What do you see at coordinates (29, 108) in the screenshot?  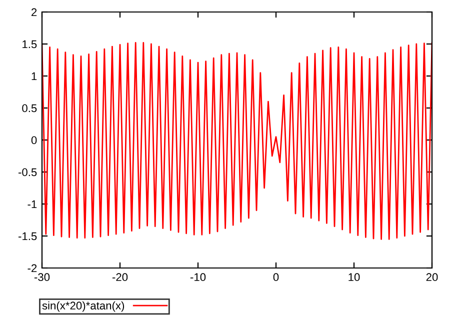 I see `y-tick-label: 0.5` at bounding box center [29, 108].